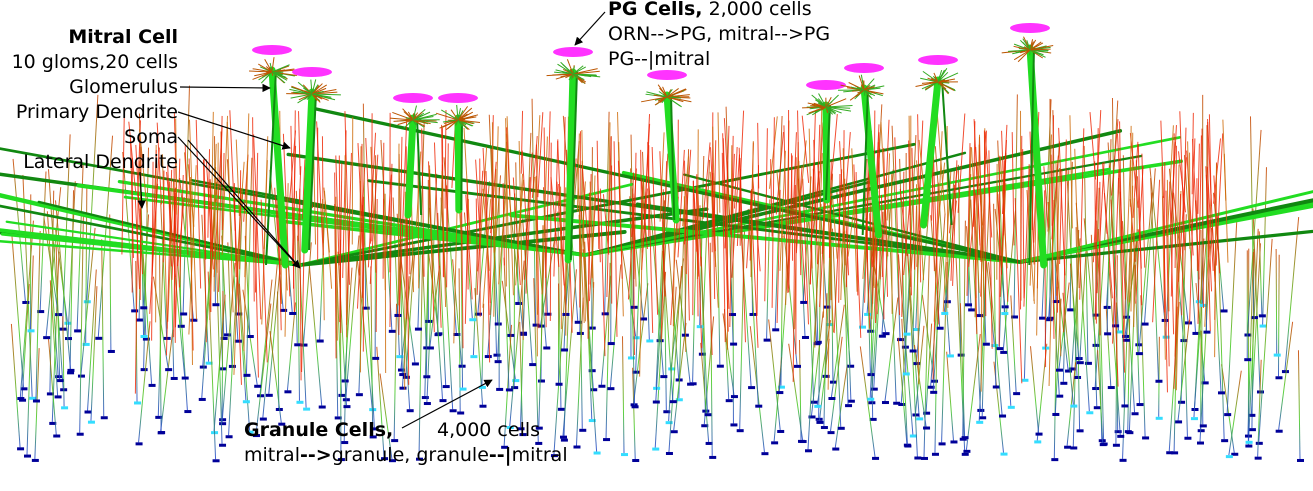 Image resolution: width=1313 pixels, height=491 pixels. What do you see at coordinates (659, 59) in the screenshot?
I see `pg-inhibition: PG--|mitral` at bounding box center [659, 59].